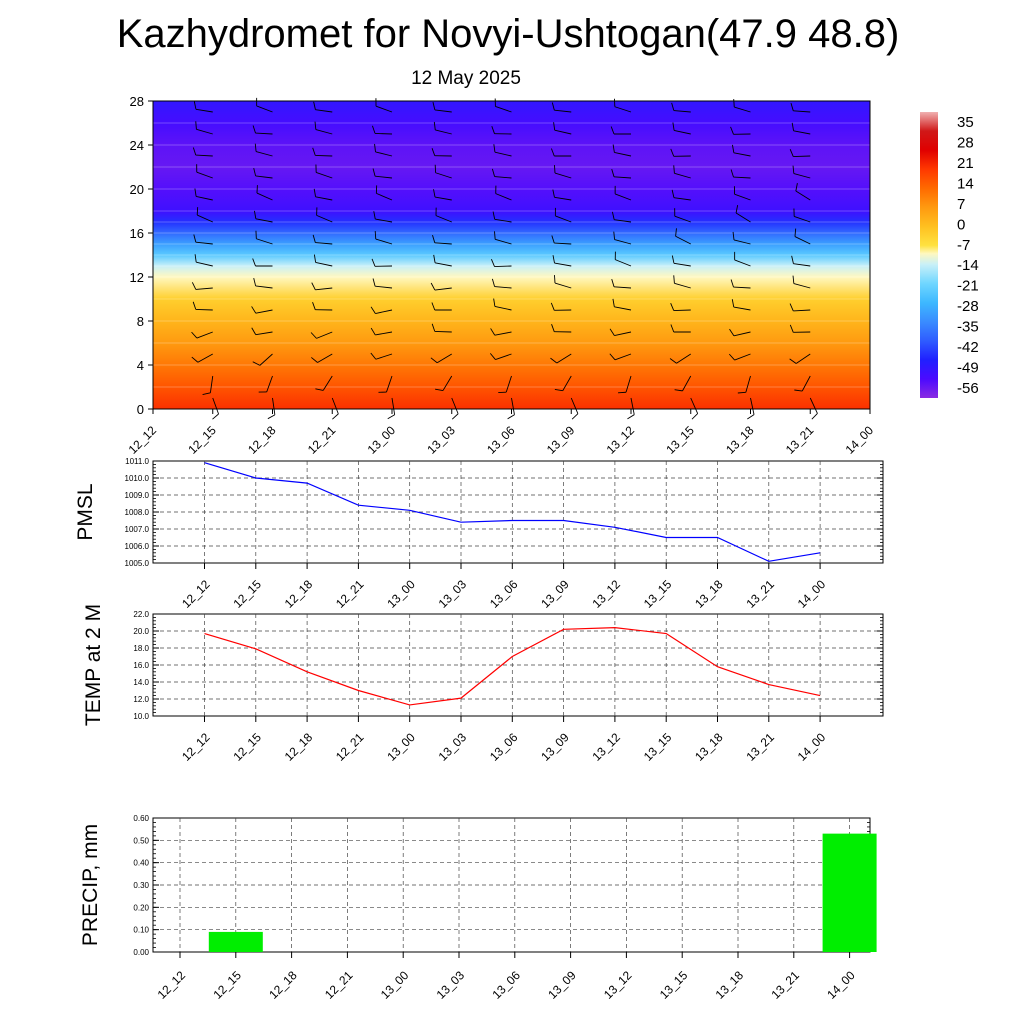 The width and height of the screenshot is (1024, 1029). What do you see at coordinates (140, 409) in the screenshot?
I see `heatmap-ytick-label: 0` at bounding box center [140, 409].